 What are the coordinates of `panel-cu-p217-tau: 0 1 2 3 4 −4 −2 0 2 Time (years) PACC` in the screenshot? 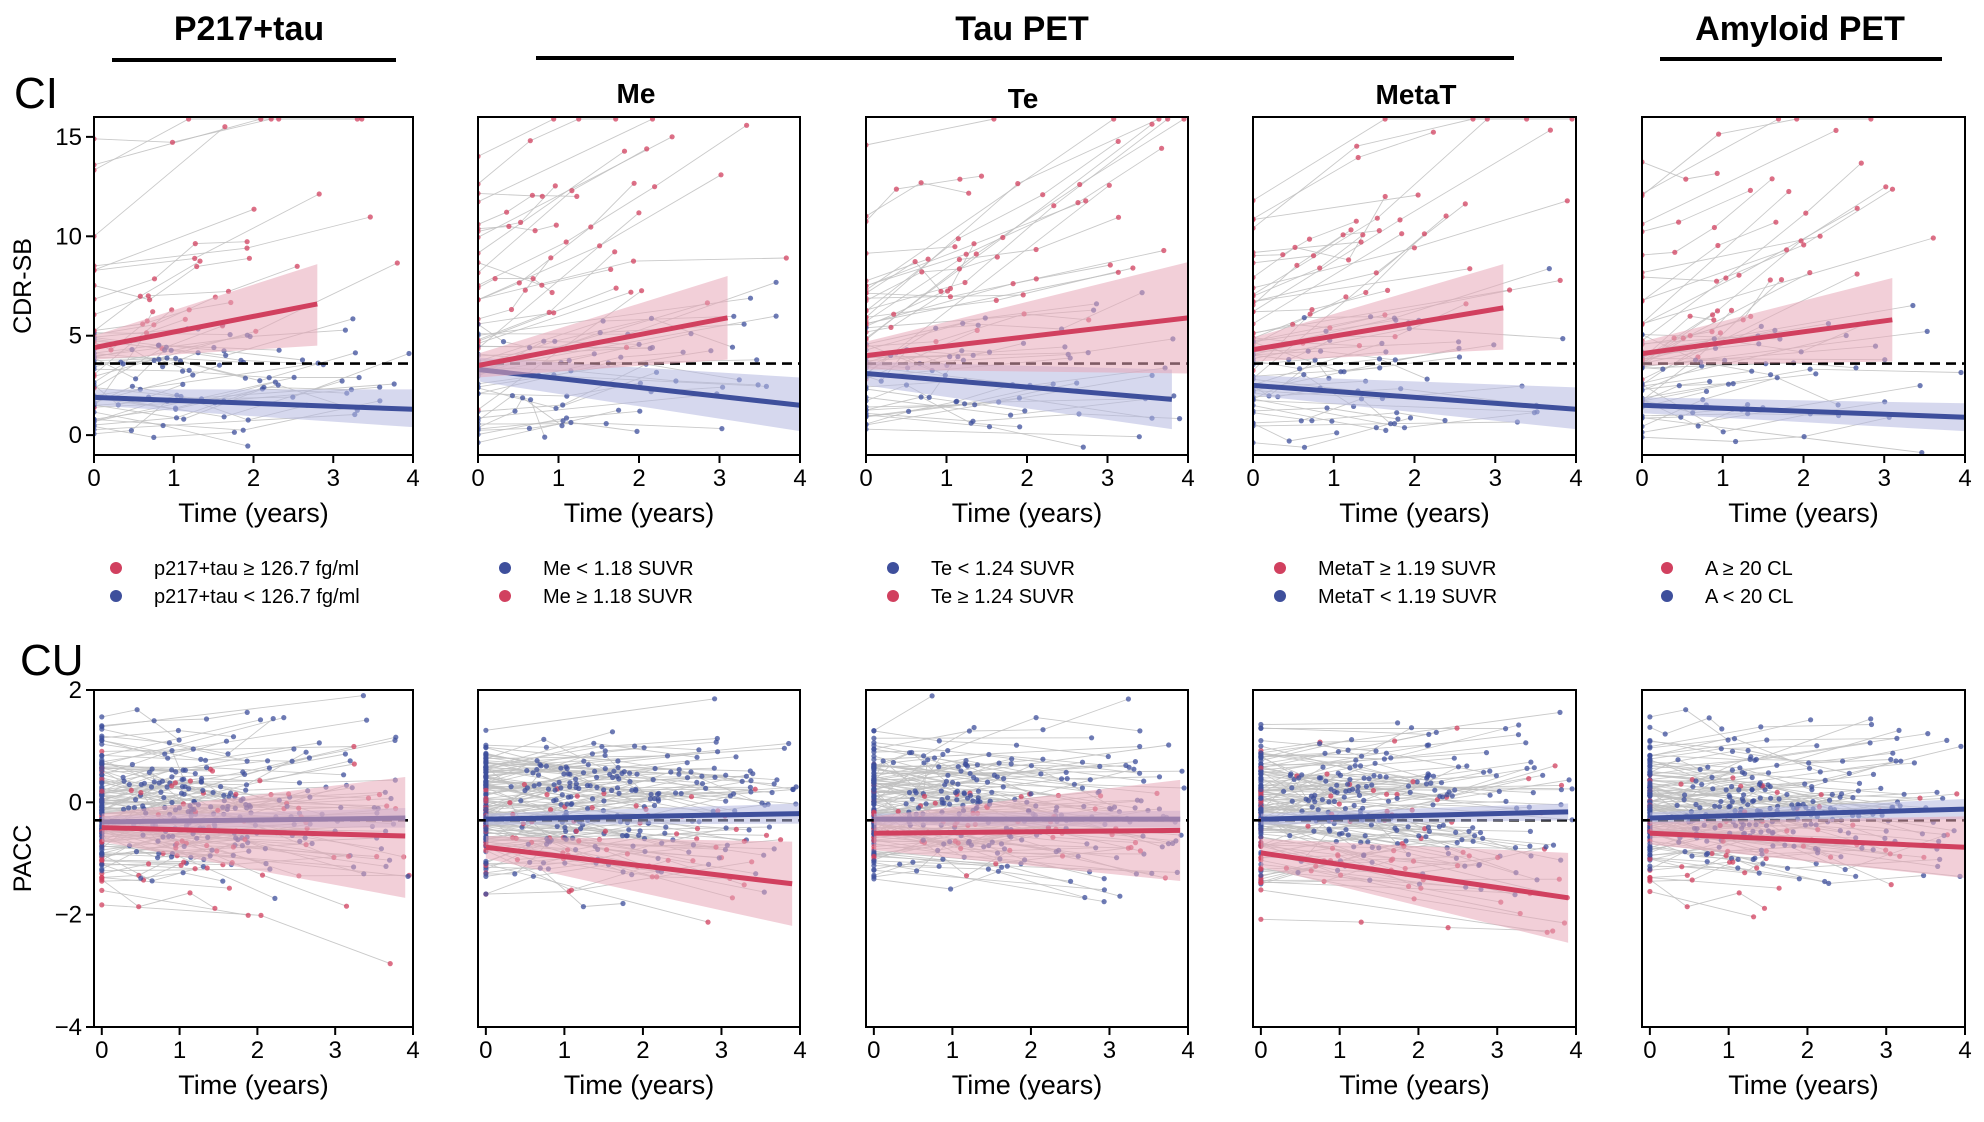 It's located at (214, 888).